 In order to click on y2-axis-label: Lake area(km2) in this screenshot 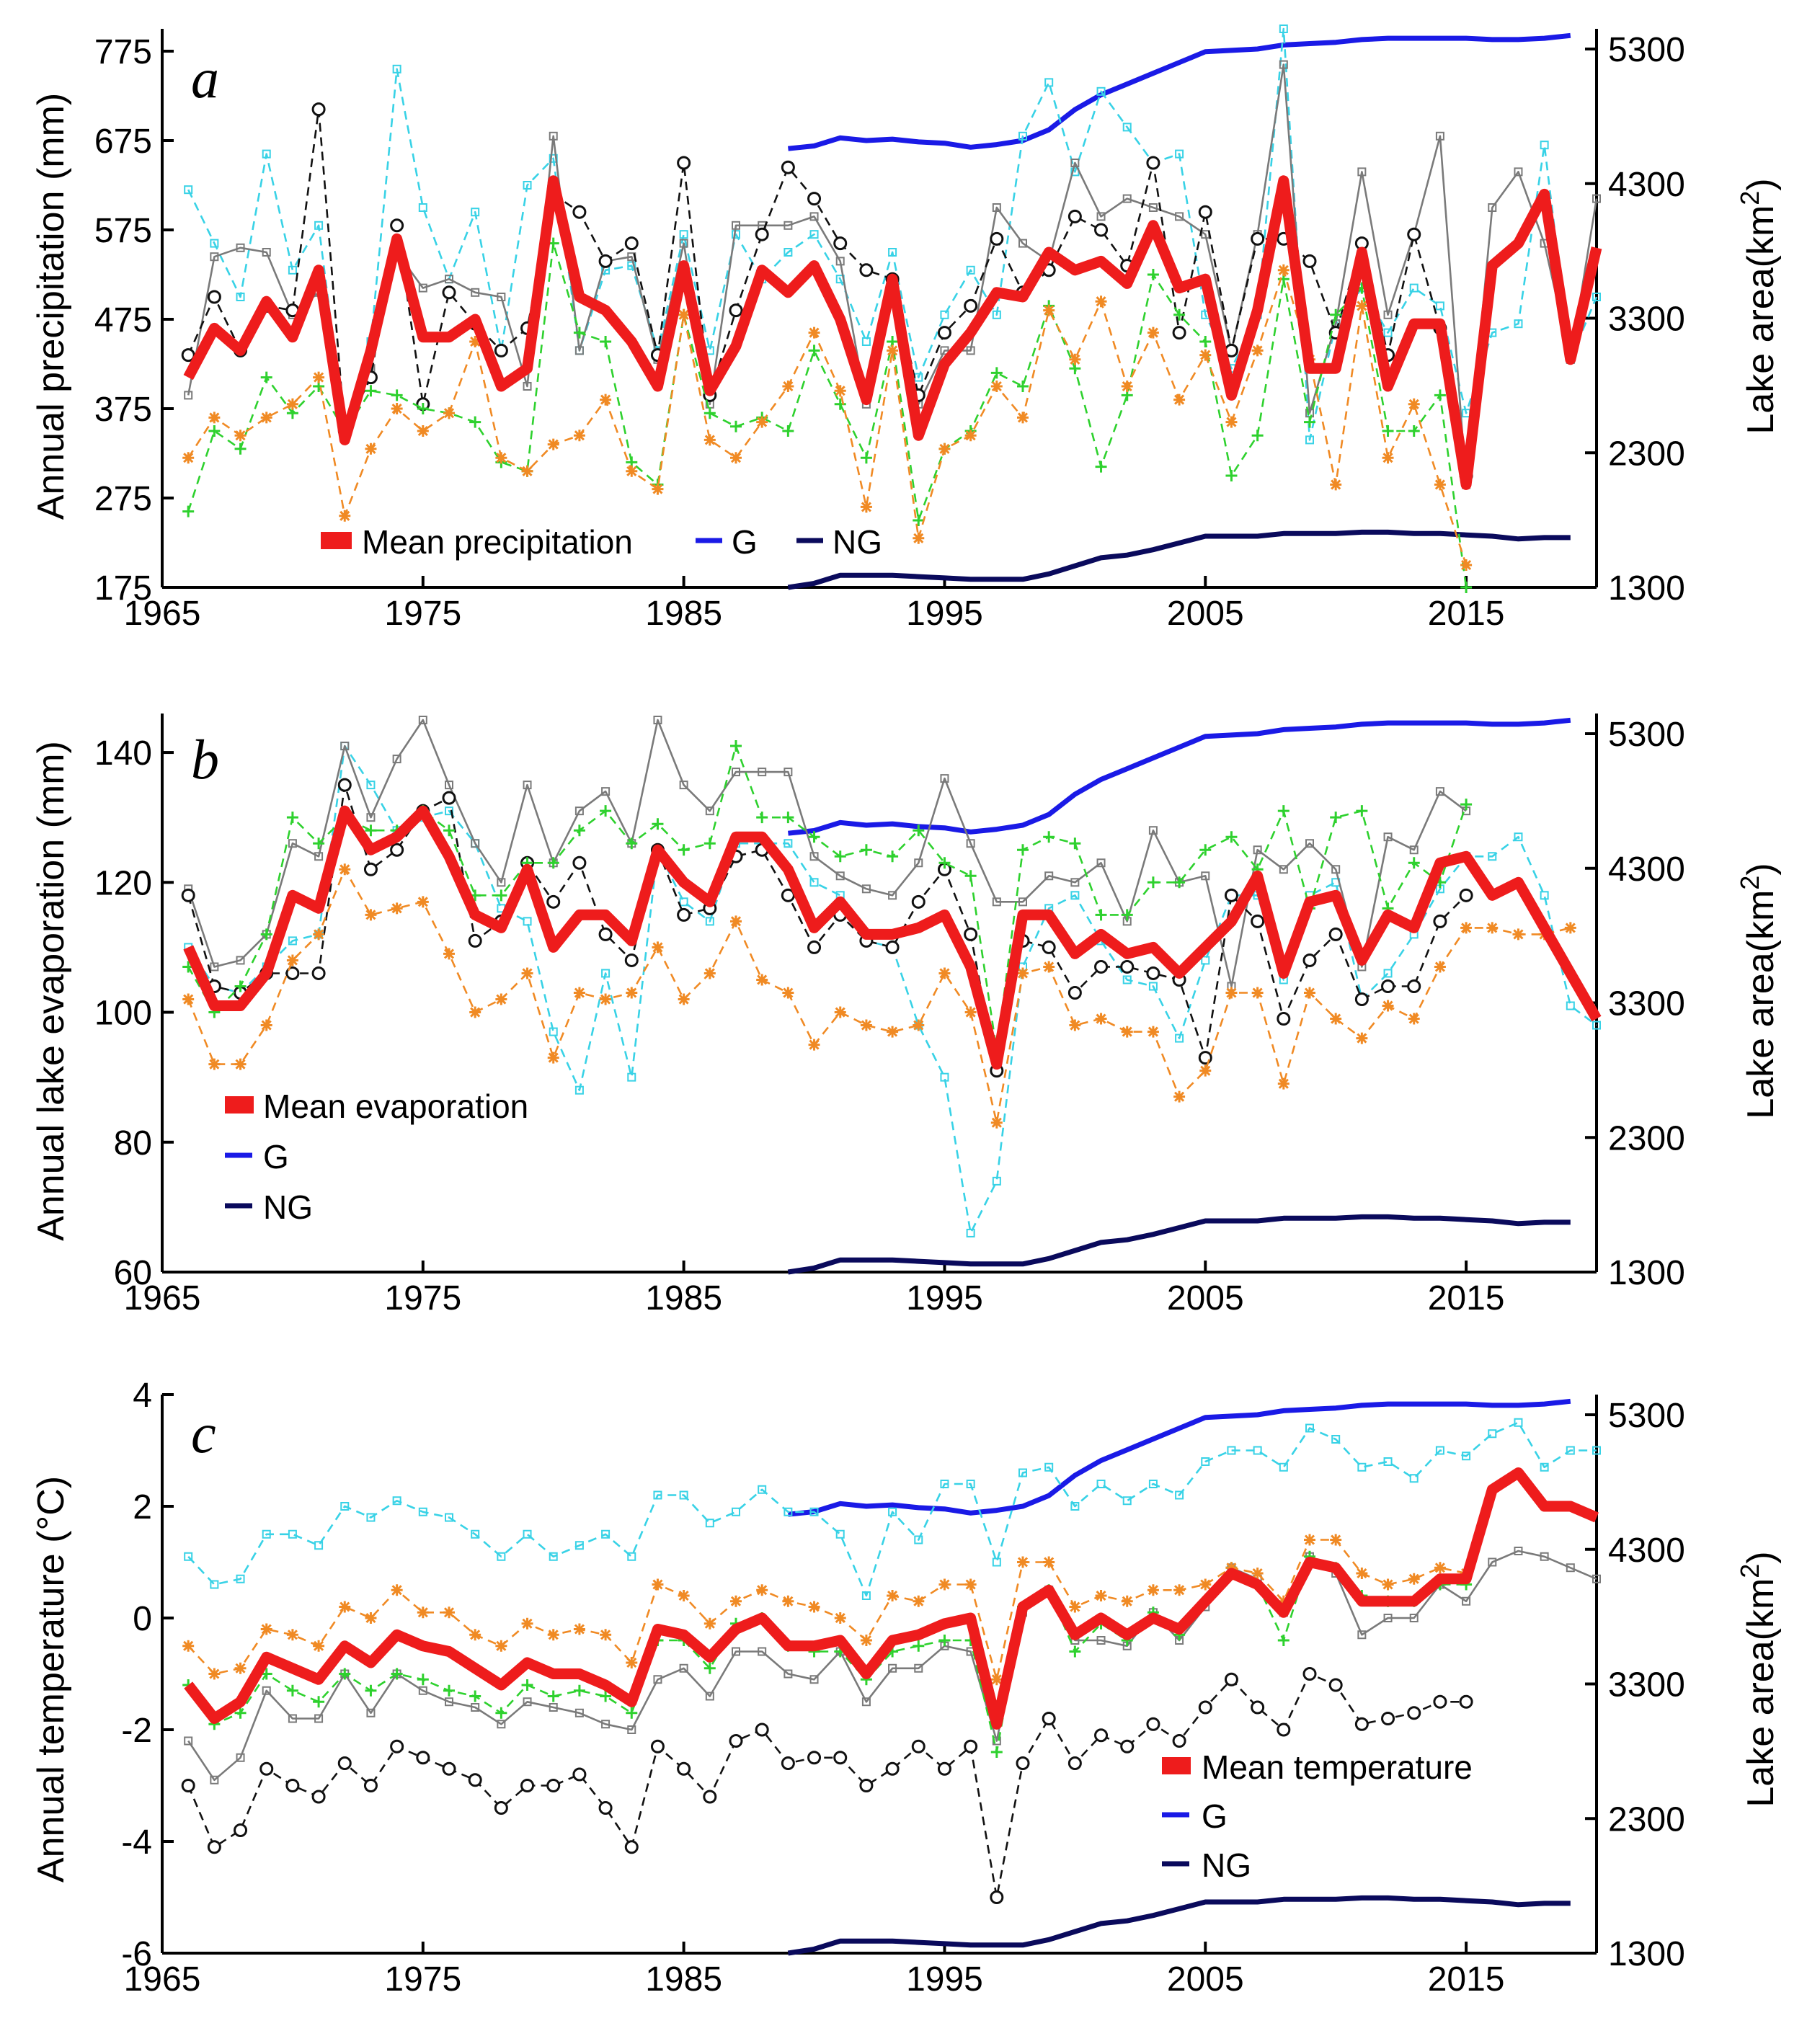, I will do `click(1758, 991)`.